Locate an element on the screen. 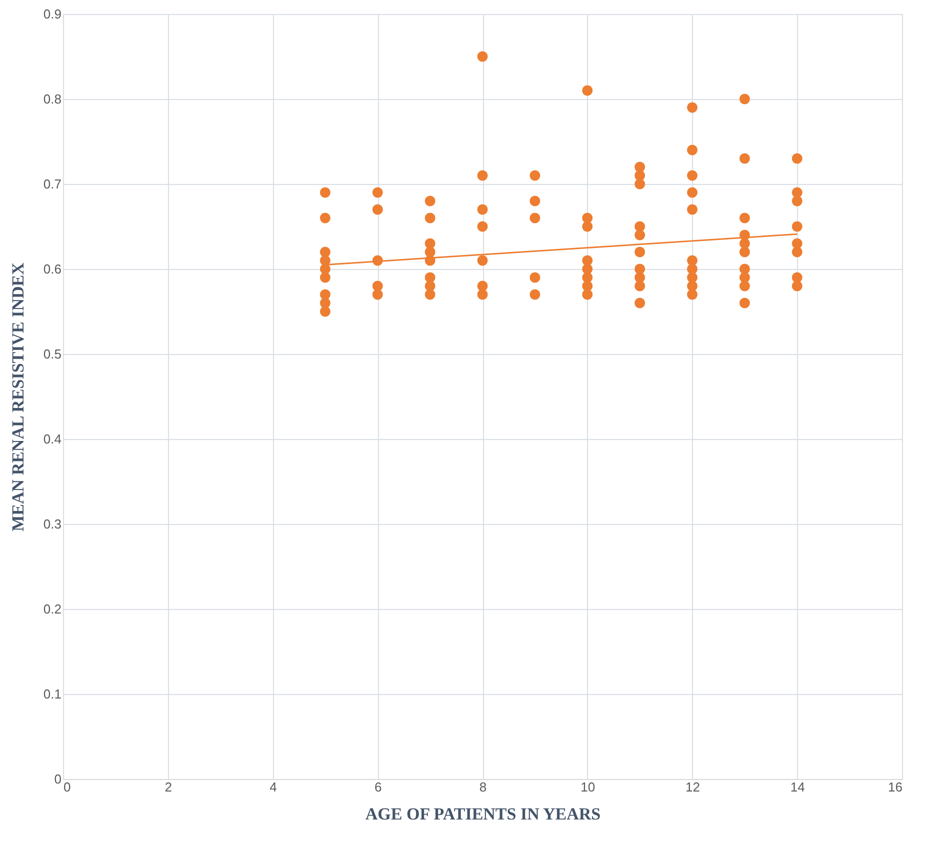 The height and width of the screenshot is (843, 926). y-tick-label: 0.9 is located at coordinates (52, 14).